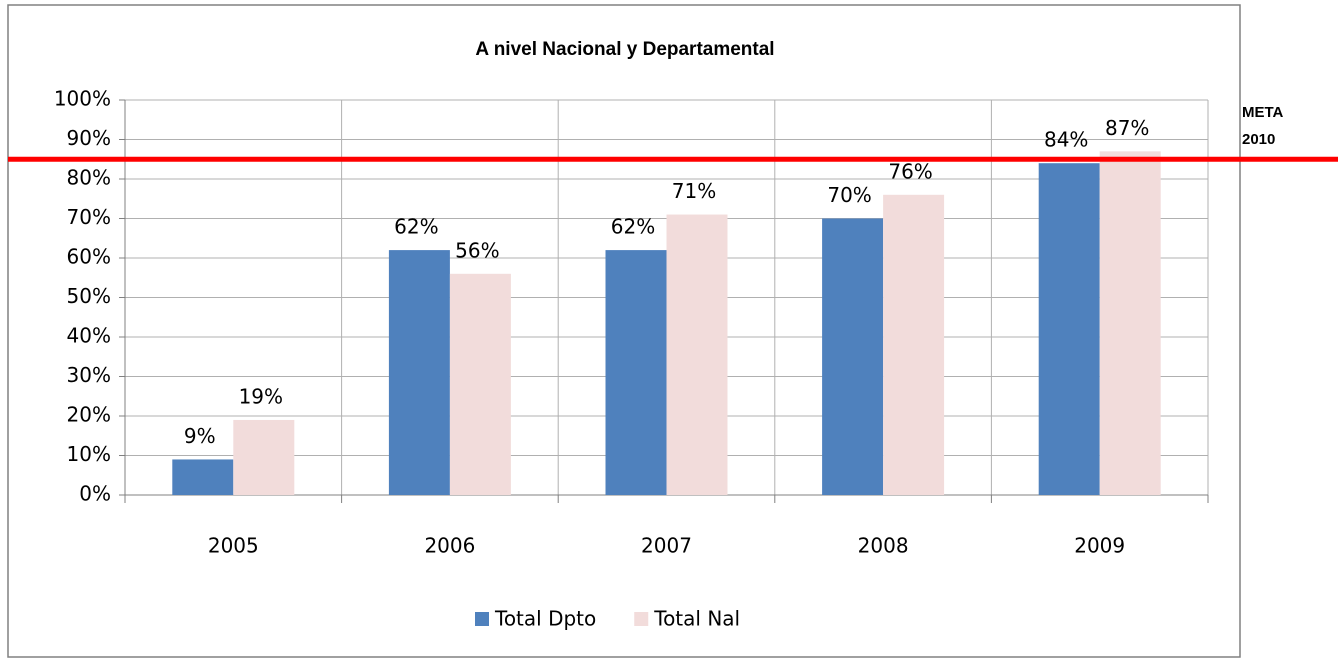 The height and width of the screenshot is (660, 1338). I want to click on x-tick-label: 2009, so click(1099, 546).